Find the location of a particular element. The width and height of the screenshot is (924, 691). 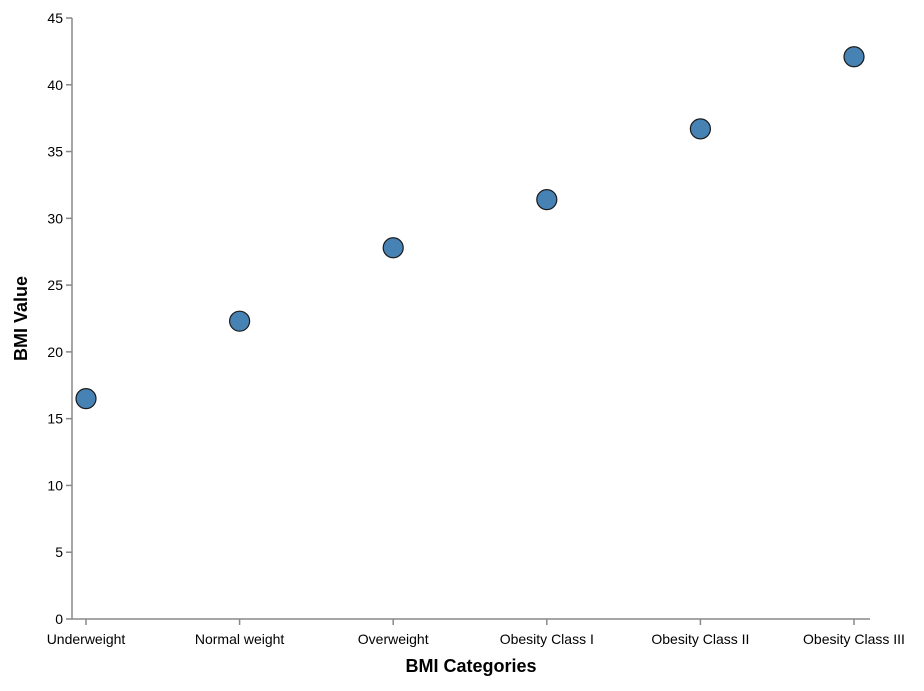

x-tick-label: Obesity Class II is located at coordinates (700, 639).